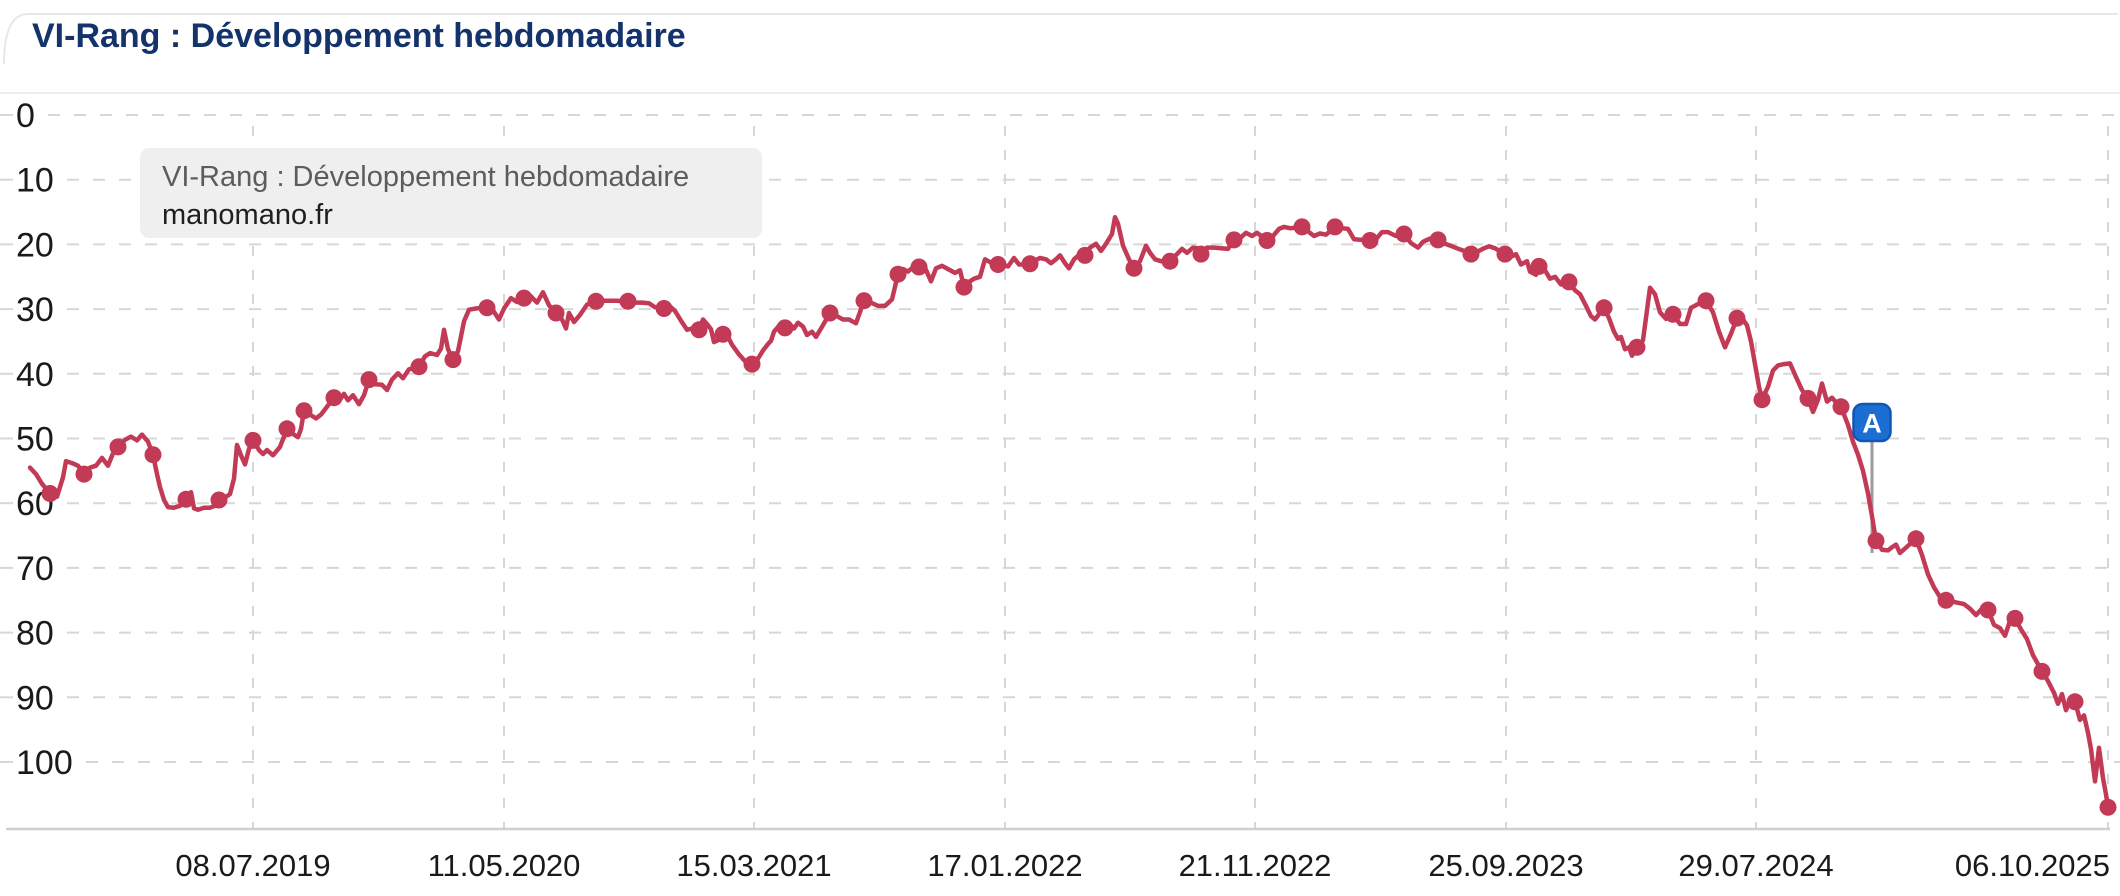 This screenshot has width=2120, height=896. I want to click on y-axis-label: 80, so click(35, 634).